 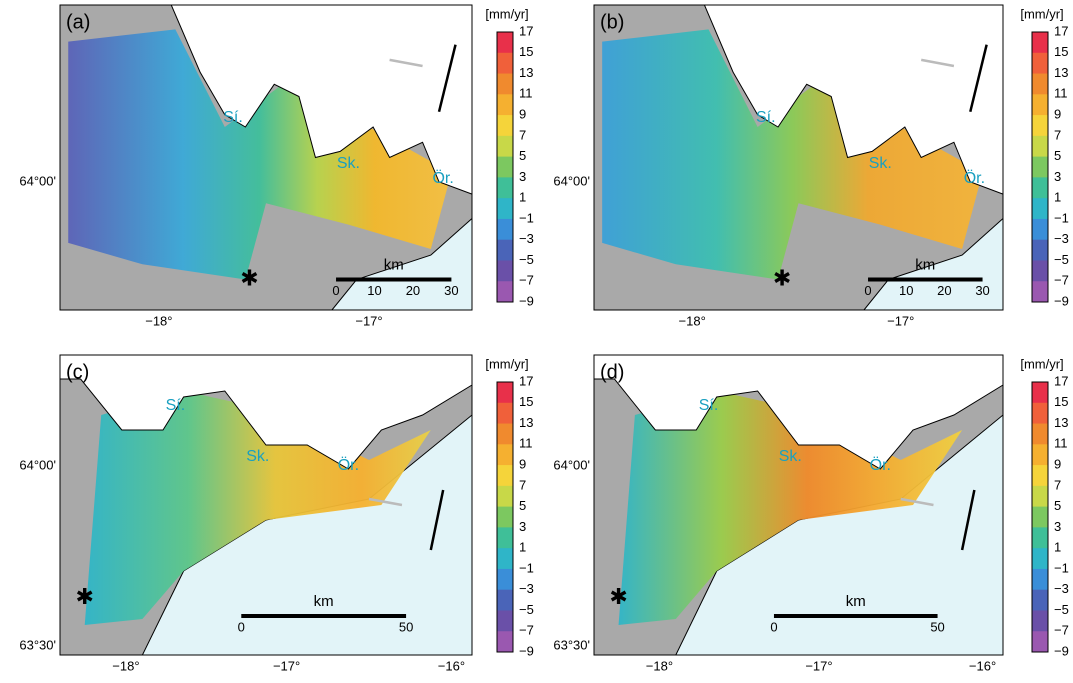 I want to click on panel-label: (b), so click(x=612, y=22).